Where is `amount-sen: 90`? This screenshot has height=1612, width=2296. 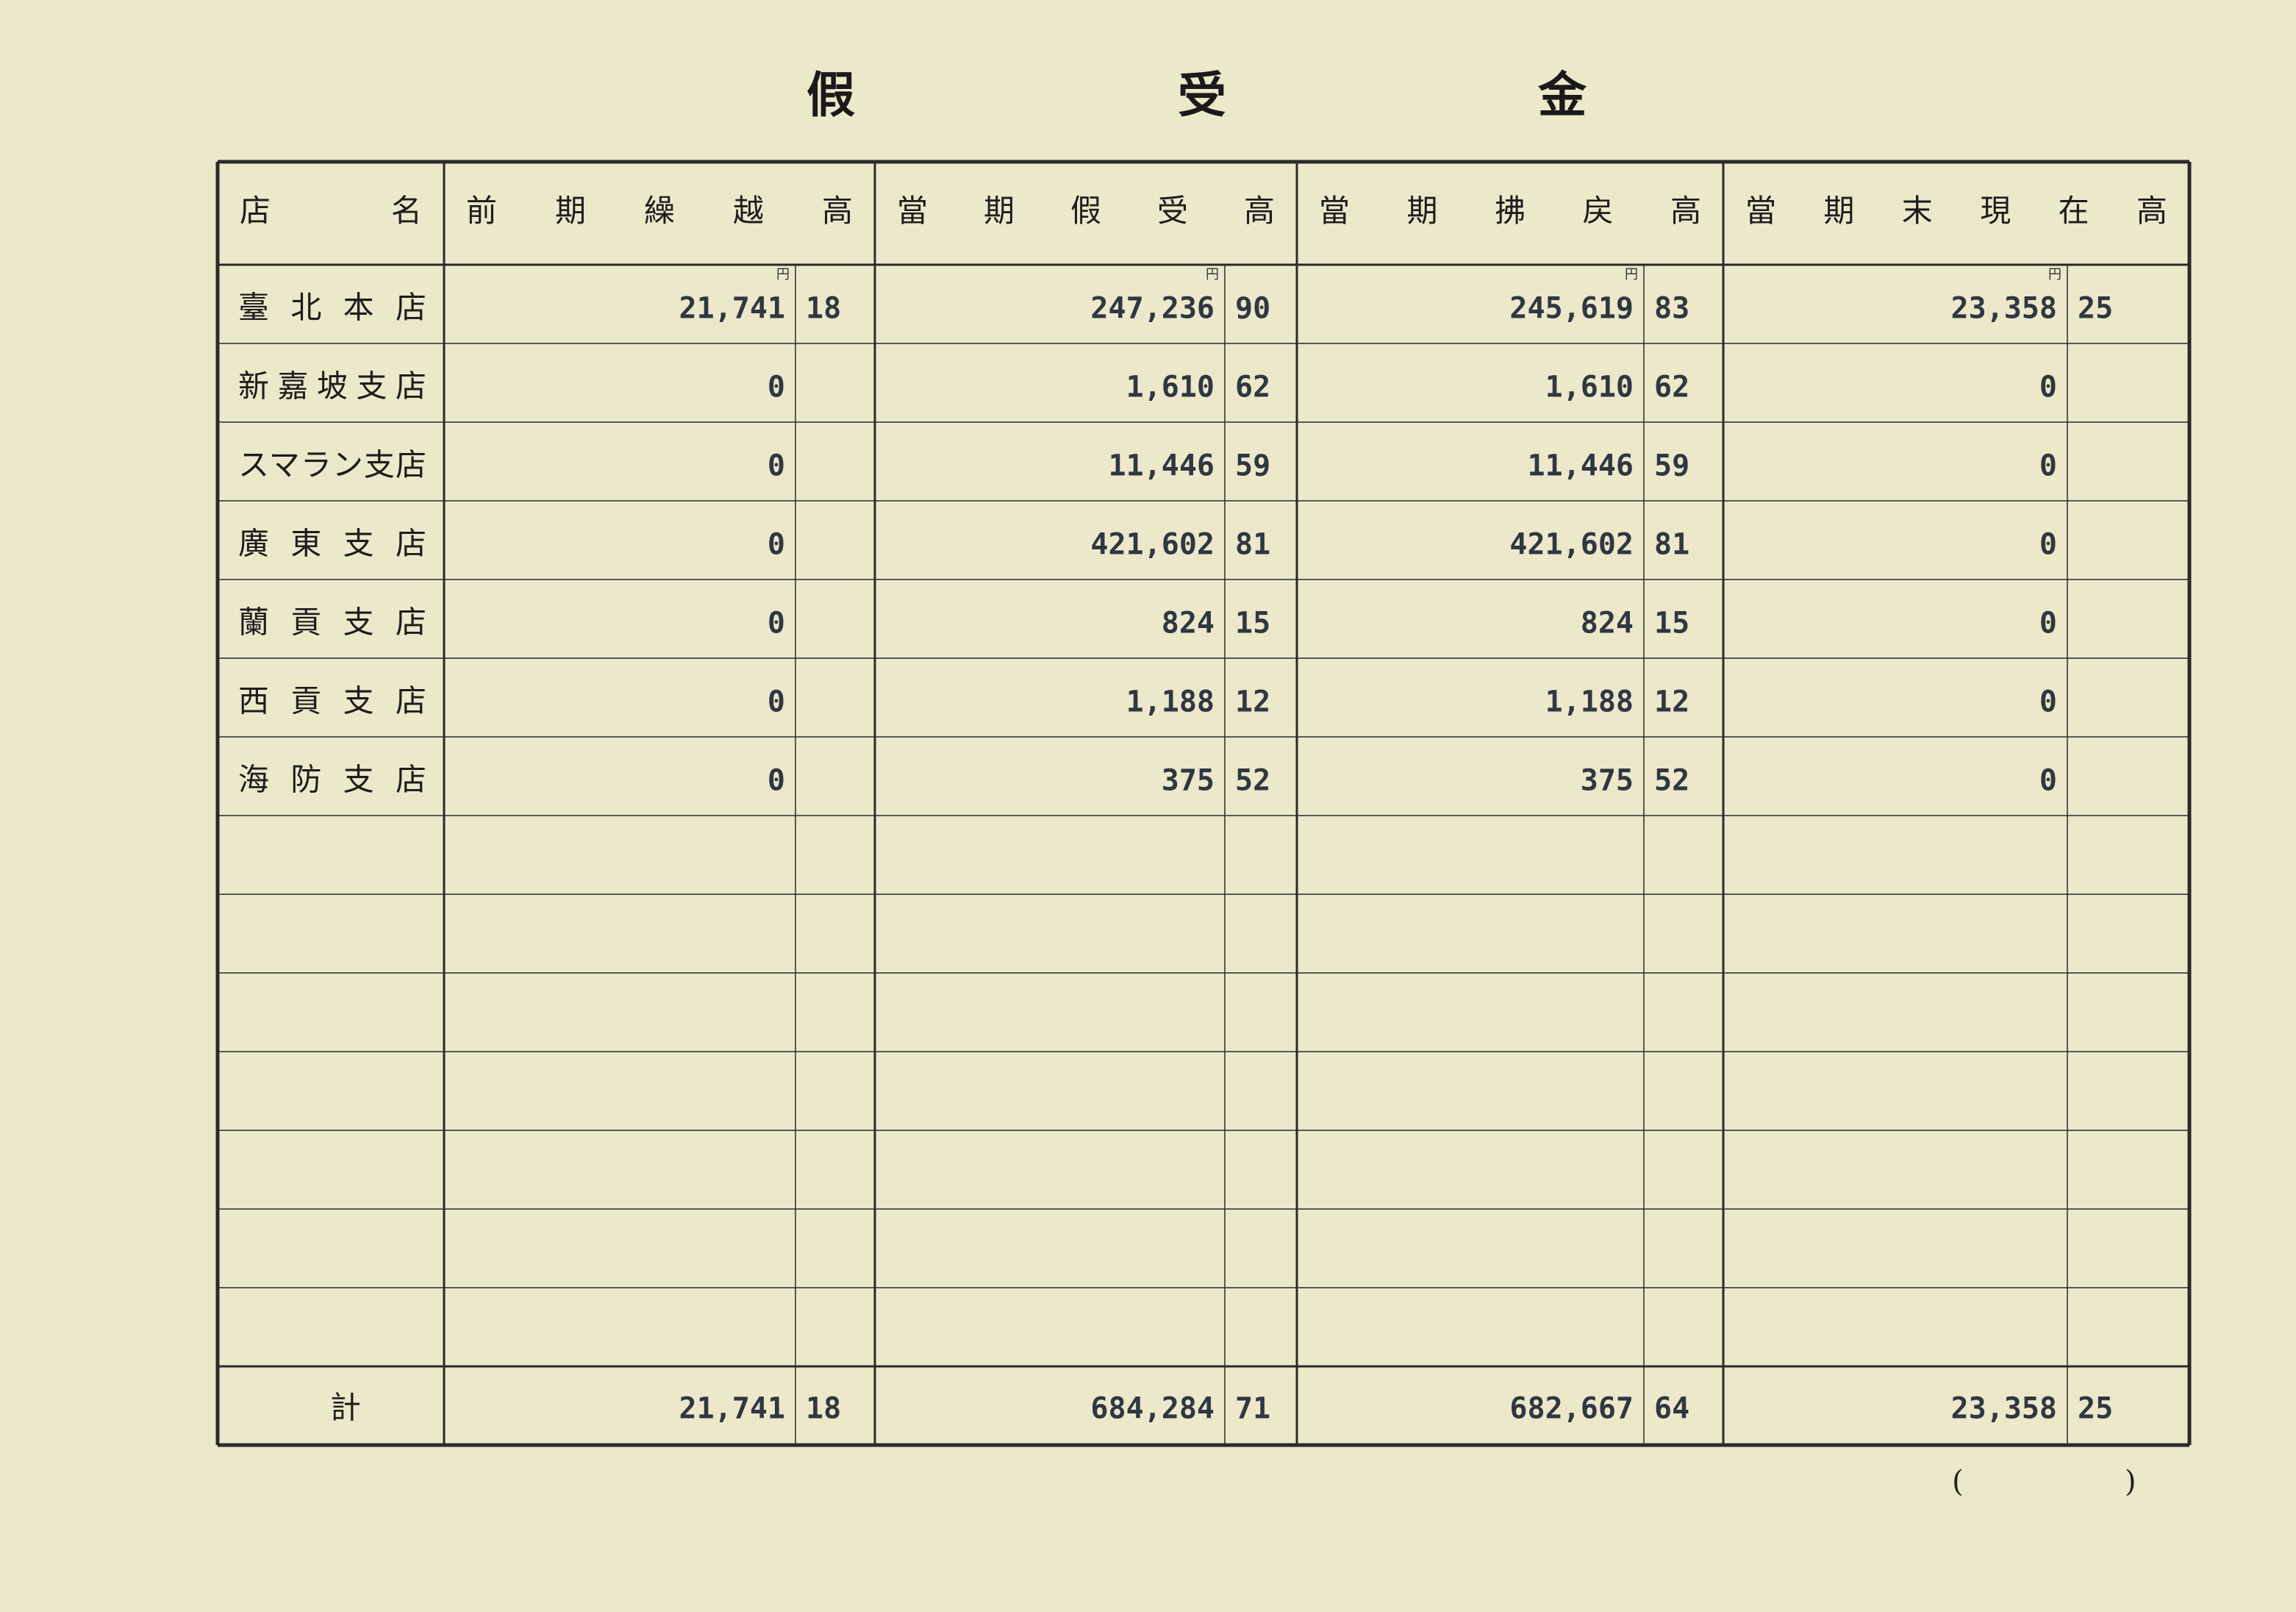
amount-sen: 90 is located at coordinates (1252, 309).